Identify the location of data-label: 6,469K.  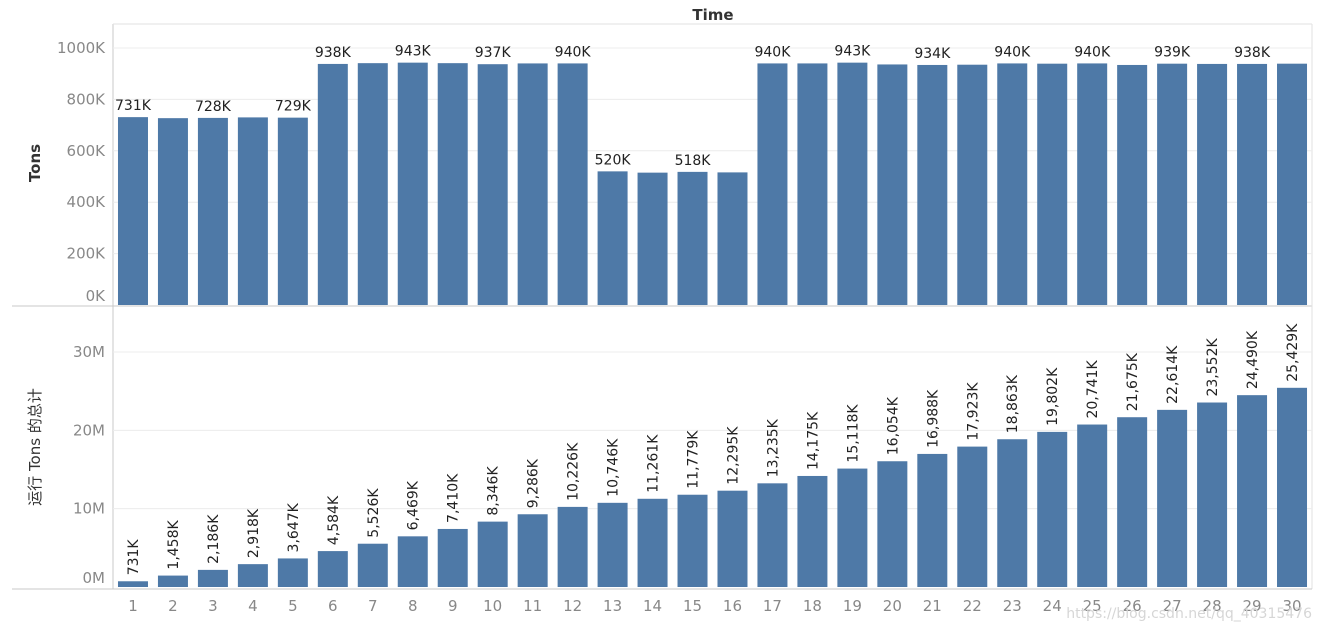
(414, 505).